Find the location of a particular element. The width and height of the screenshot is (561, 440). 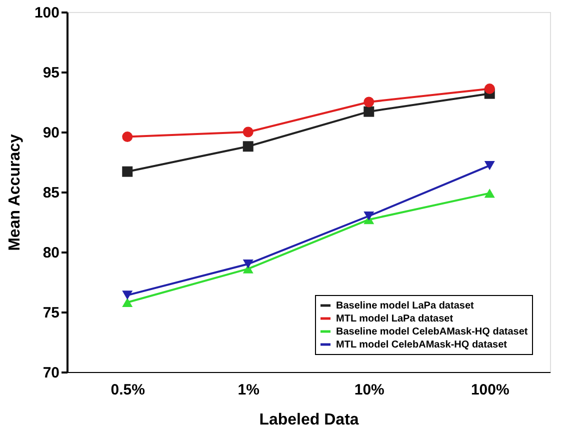

x-tick-label: 0.5% is located at coordinates (127, 390).